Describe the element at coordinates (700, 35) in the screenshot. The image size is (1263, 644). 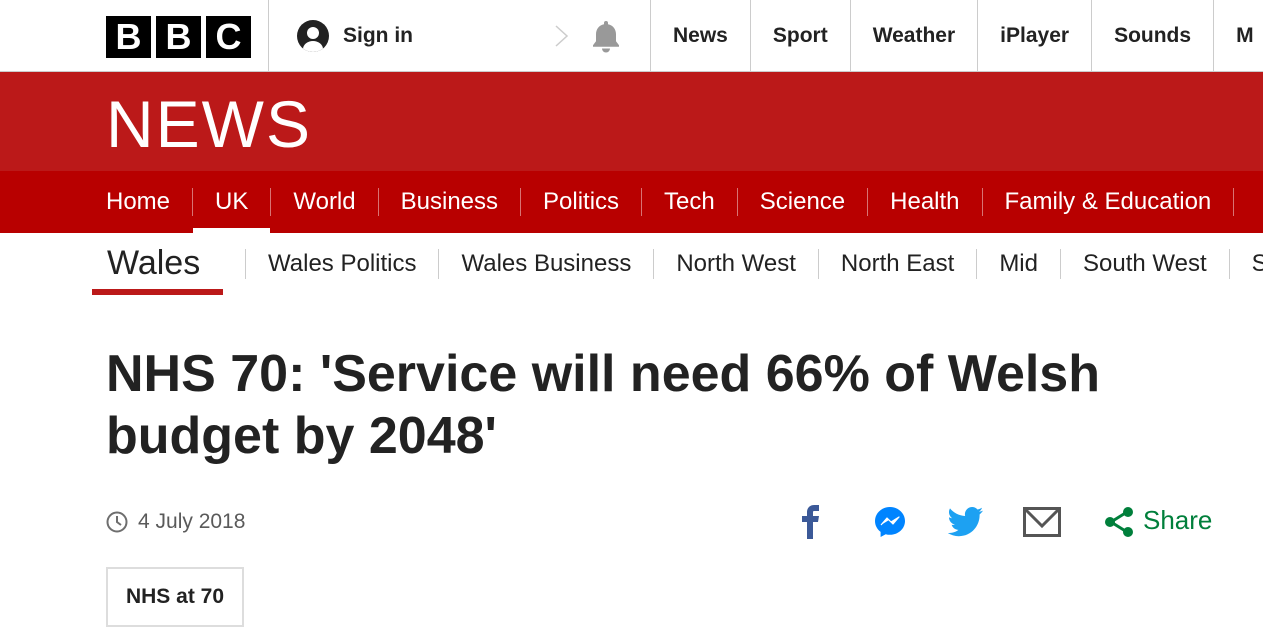
I see `global-nav-news: News` at that location.